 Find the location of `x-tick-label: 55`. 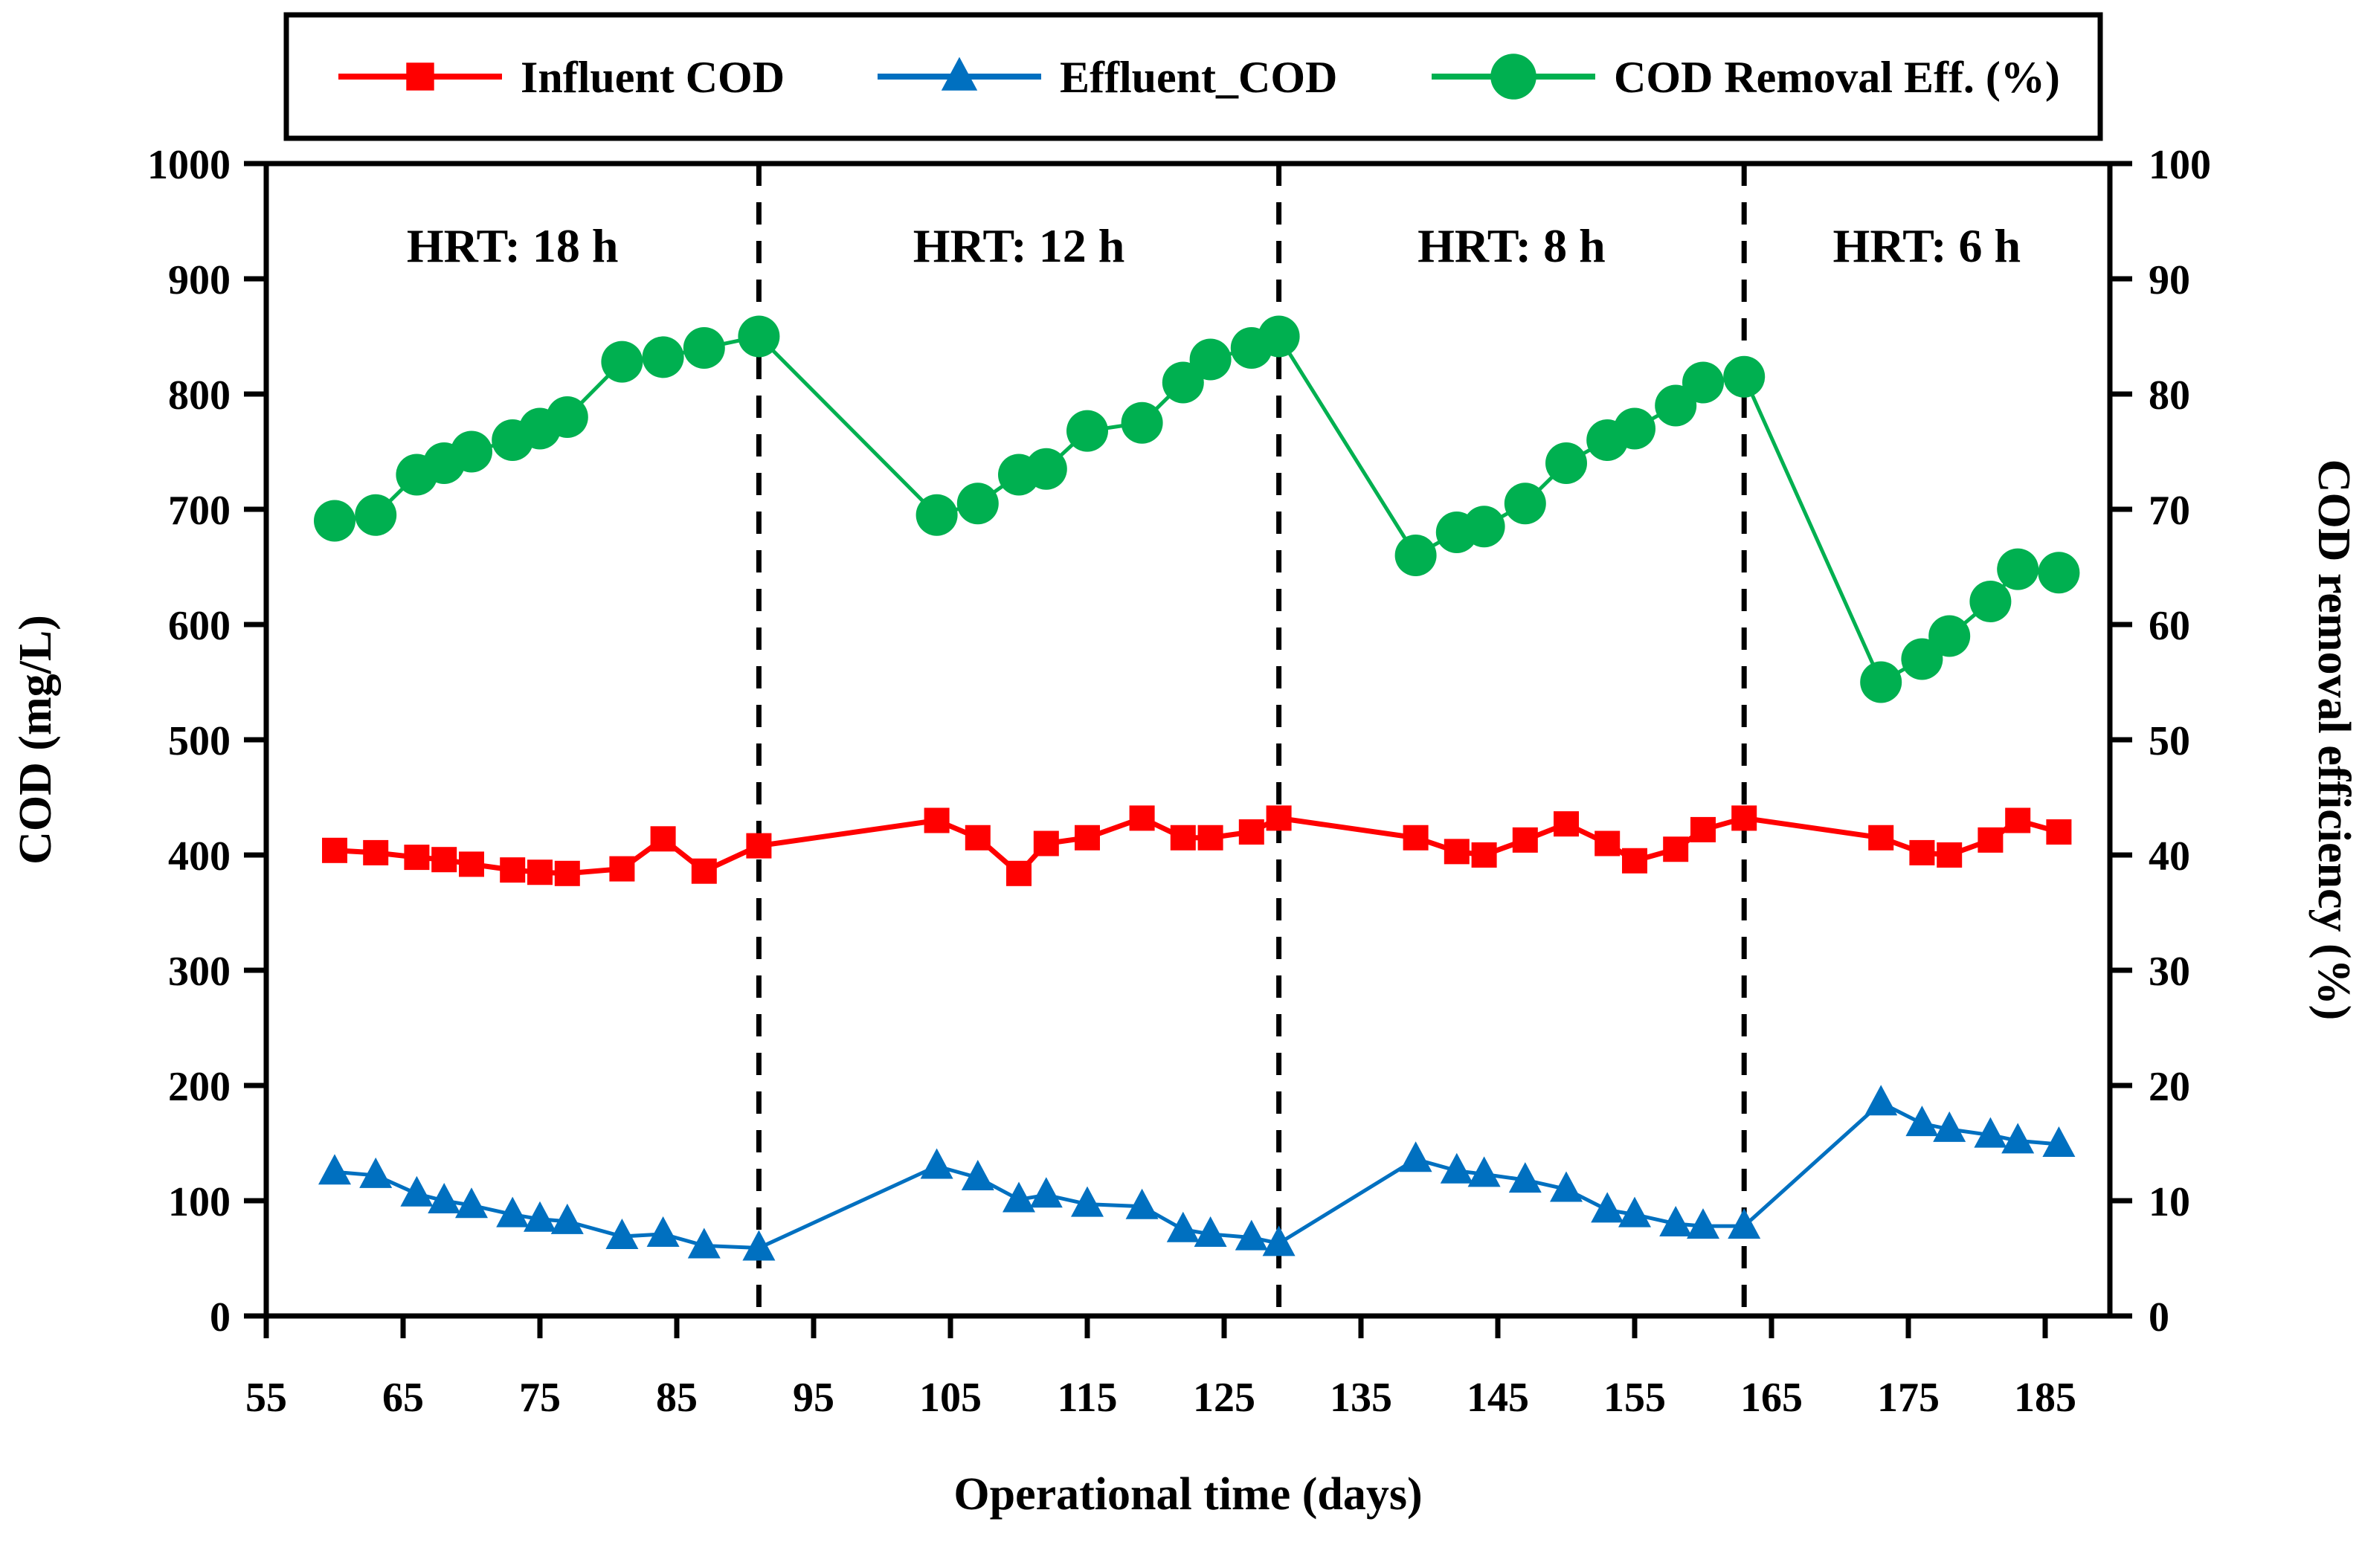

x-tick-label: 55 is located at coordinates (266, 1398).